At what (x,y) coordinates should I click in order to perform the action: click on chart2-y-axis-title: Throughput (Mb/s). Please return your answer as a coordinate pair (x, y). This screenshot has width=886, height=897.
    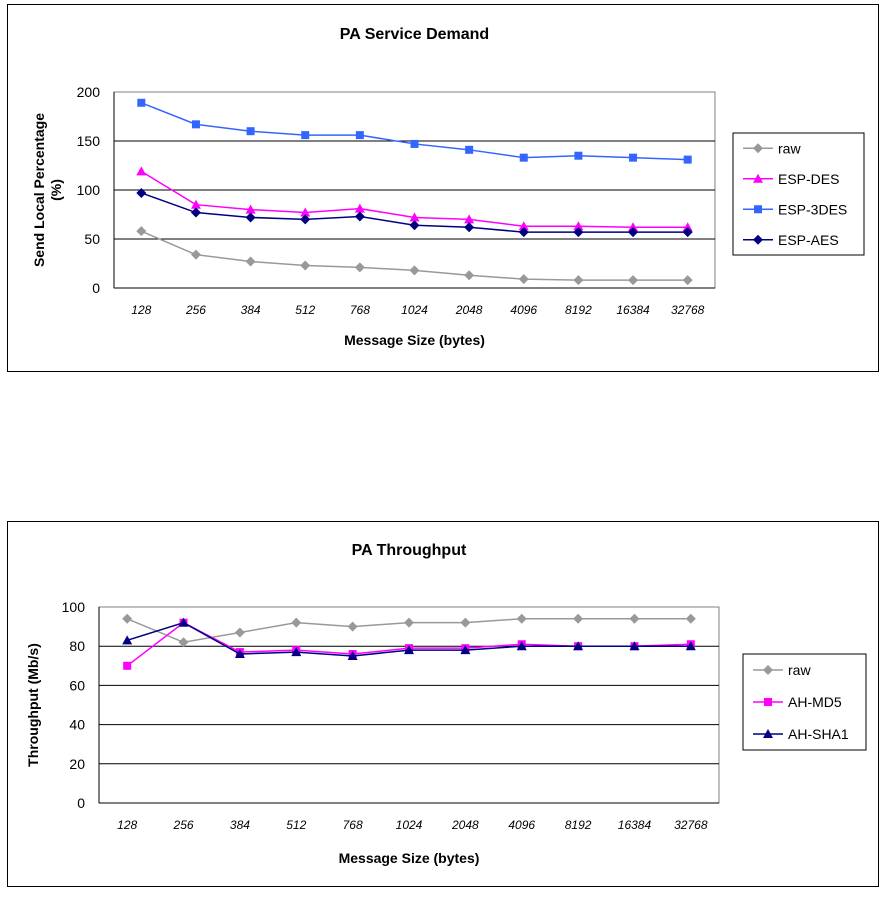
    Looking at the image, I should click on (33, 705).